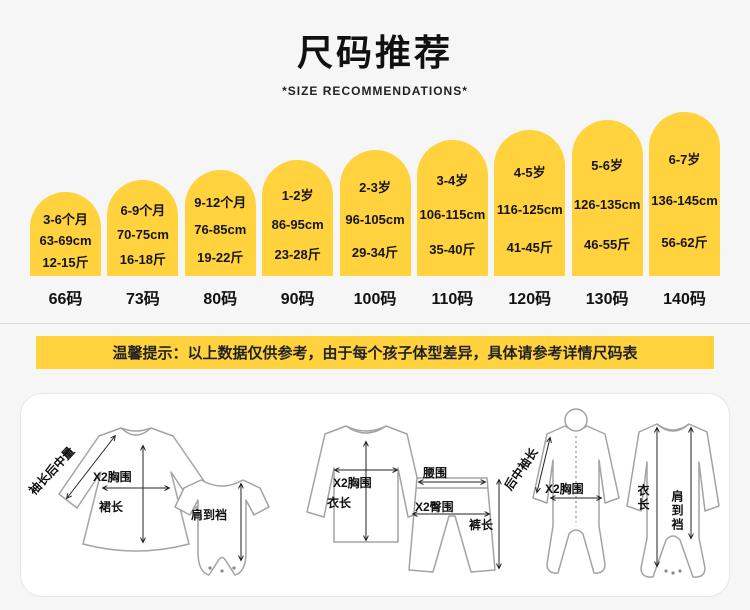  What do you see at coordinates (297, 195) in the screenshot?
I see `age-label: 1-2岁` at bounding box center [297, 195].